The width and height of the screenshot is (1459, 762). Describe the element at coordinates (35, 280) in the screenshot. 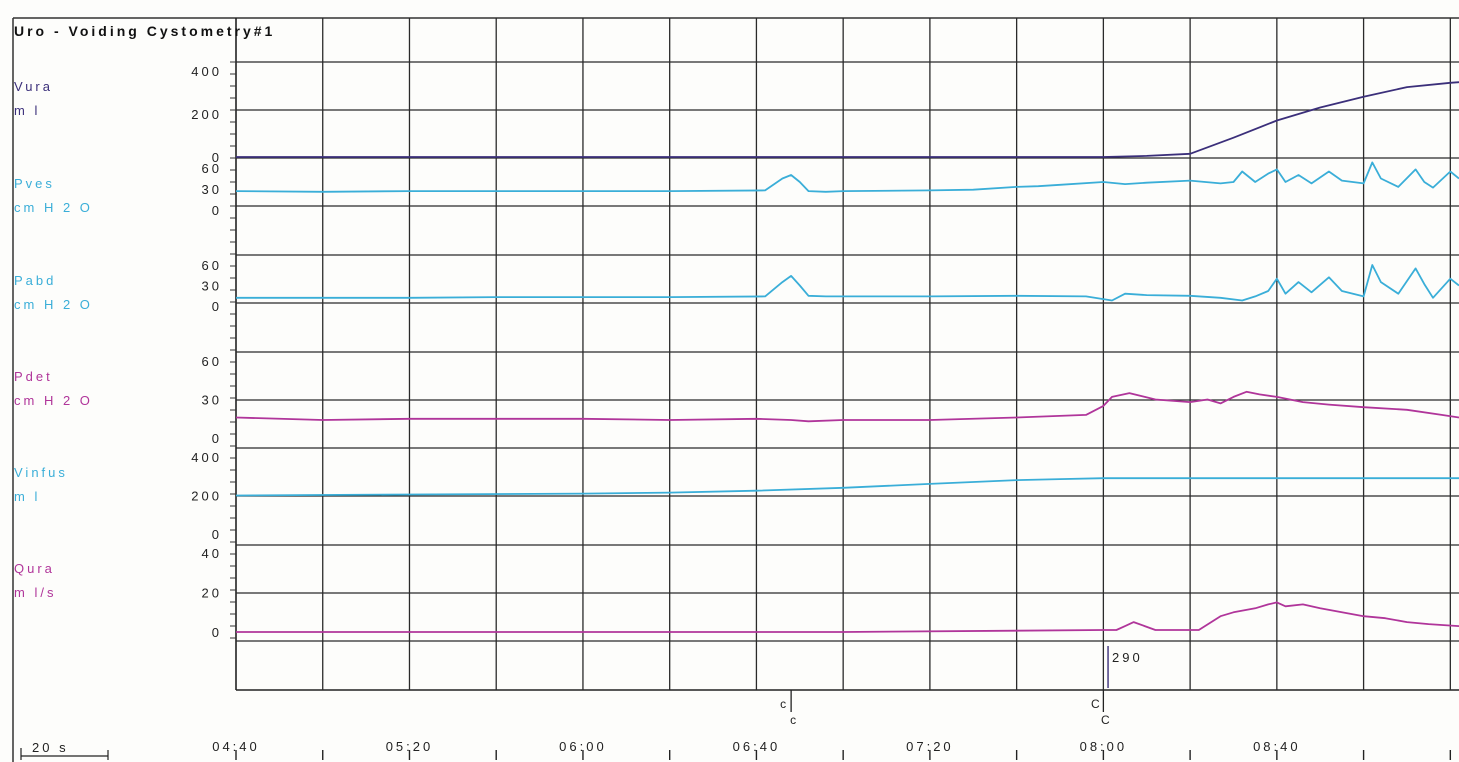

I see `channel-name-2: Pabd` at that location.